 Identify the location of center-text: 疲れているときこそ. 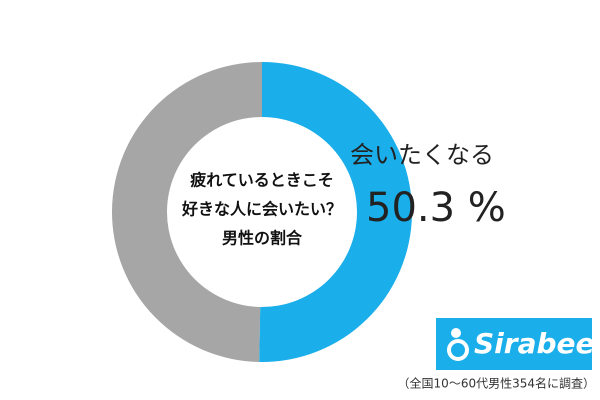
(262, 180).